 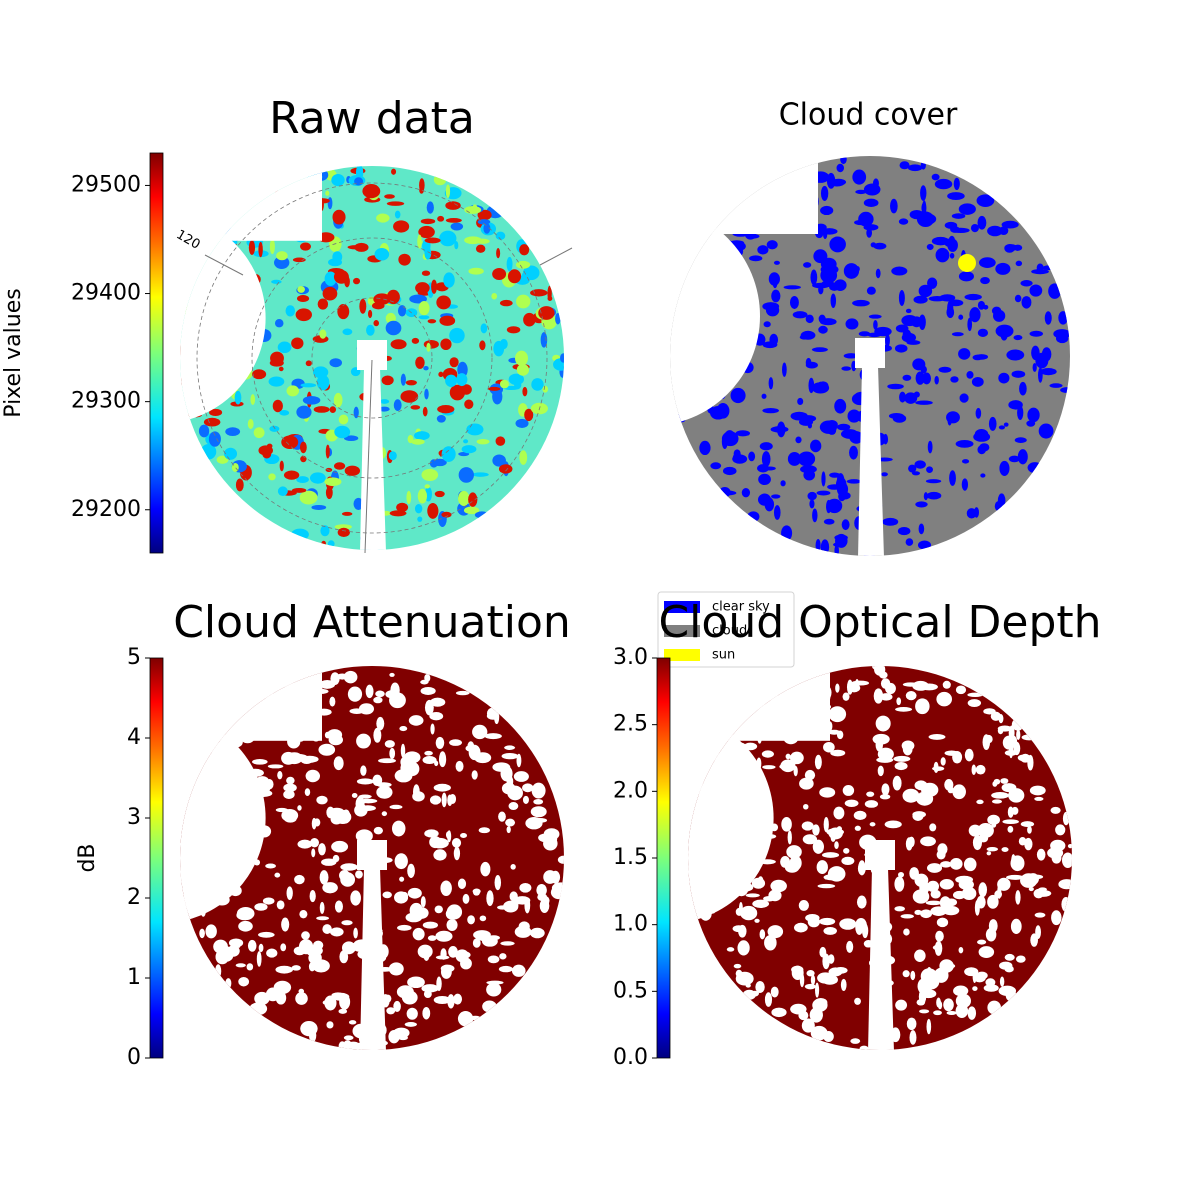 I want to click on tick-label: 29300, so click(x=106, y=401).